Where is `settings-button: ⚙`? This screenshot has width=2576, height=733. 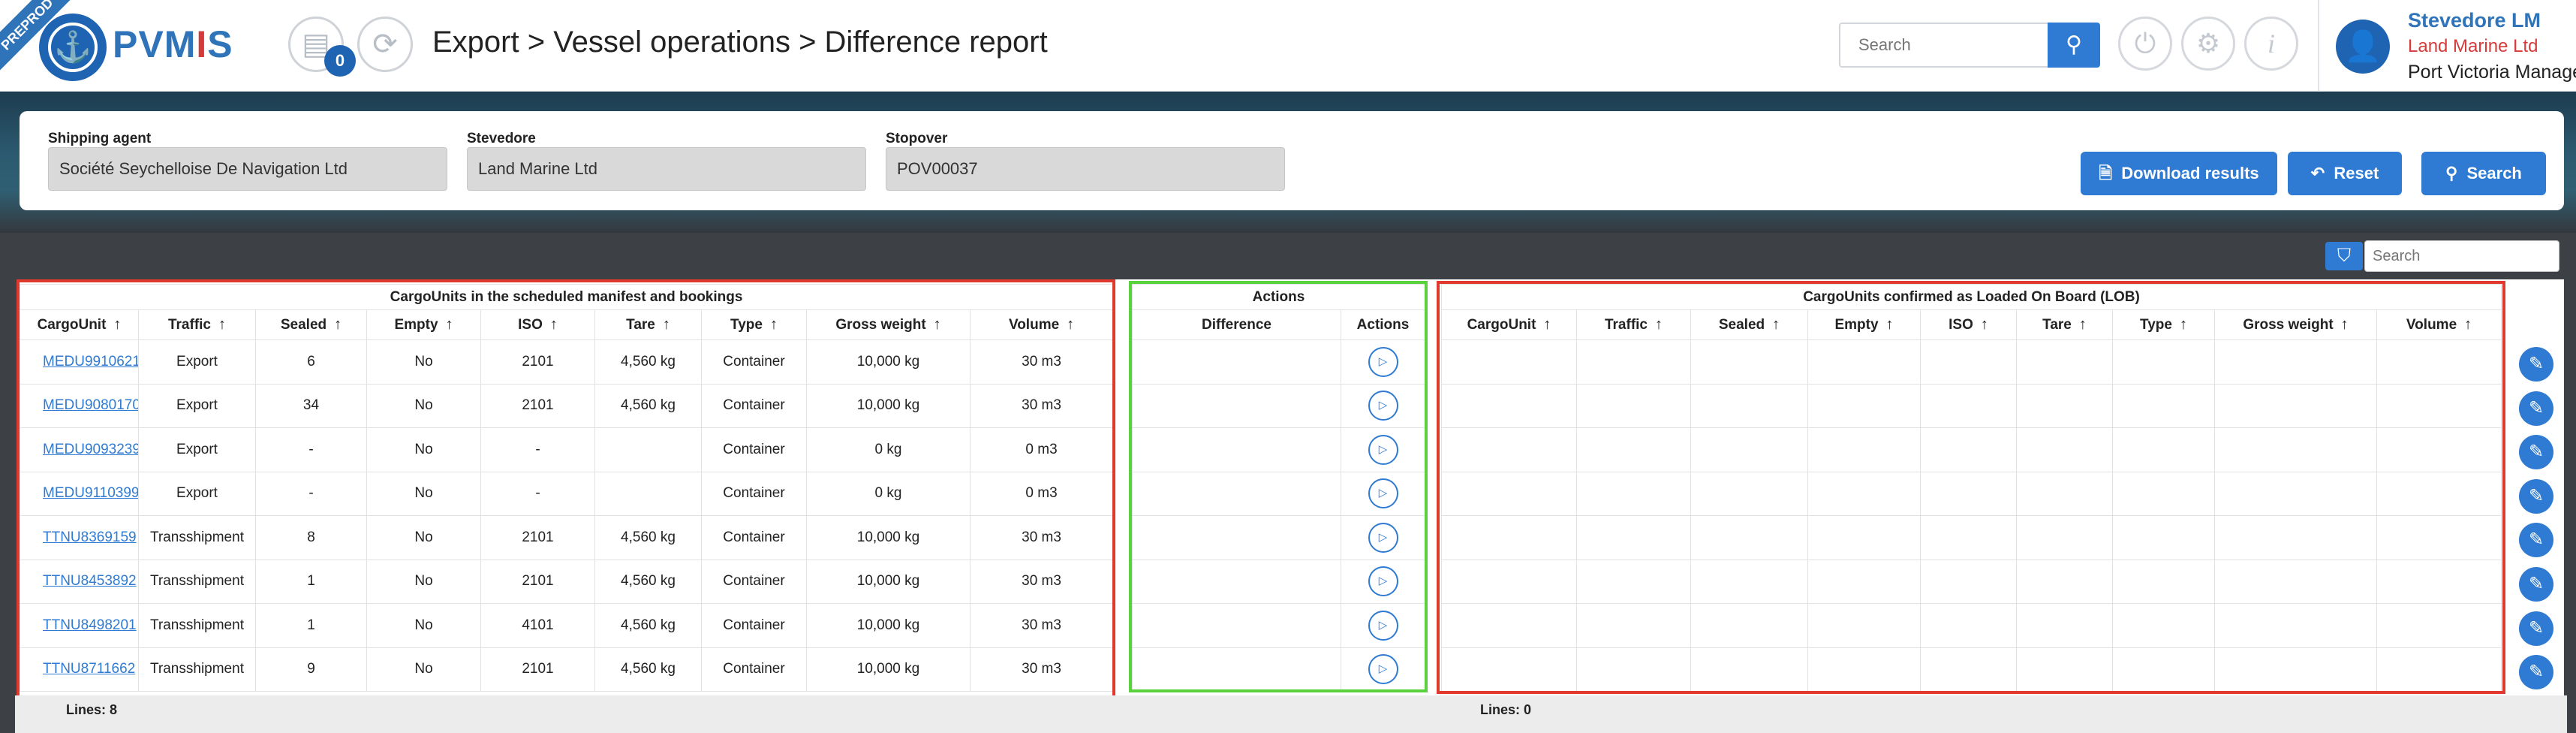
settings-button: ⚙ is located at coordinates (2208, 44).